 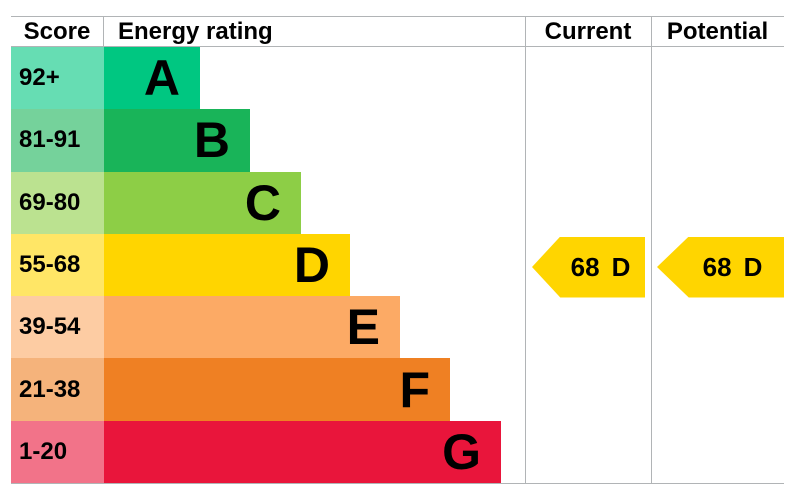 I want to click on band-row: 39-54 E, so click(x=397, y=327).